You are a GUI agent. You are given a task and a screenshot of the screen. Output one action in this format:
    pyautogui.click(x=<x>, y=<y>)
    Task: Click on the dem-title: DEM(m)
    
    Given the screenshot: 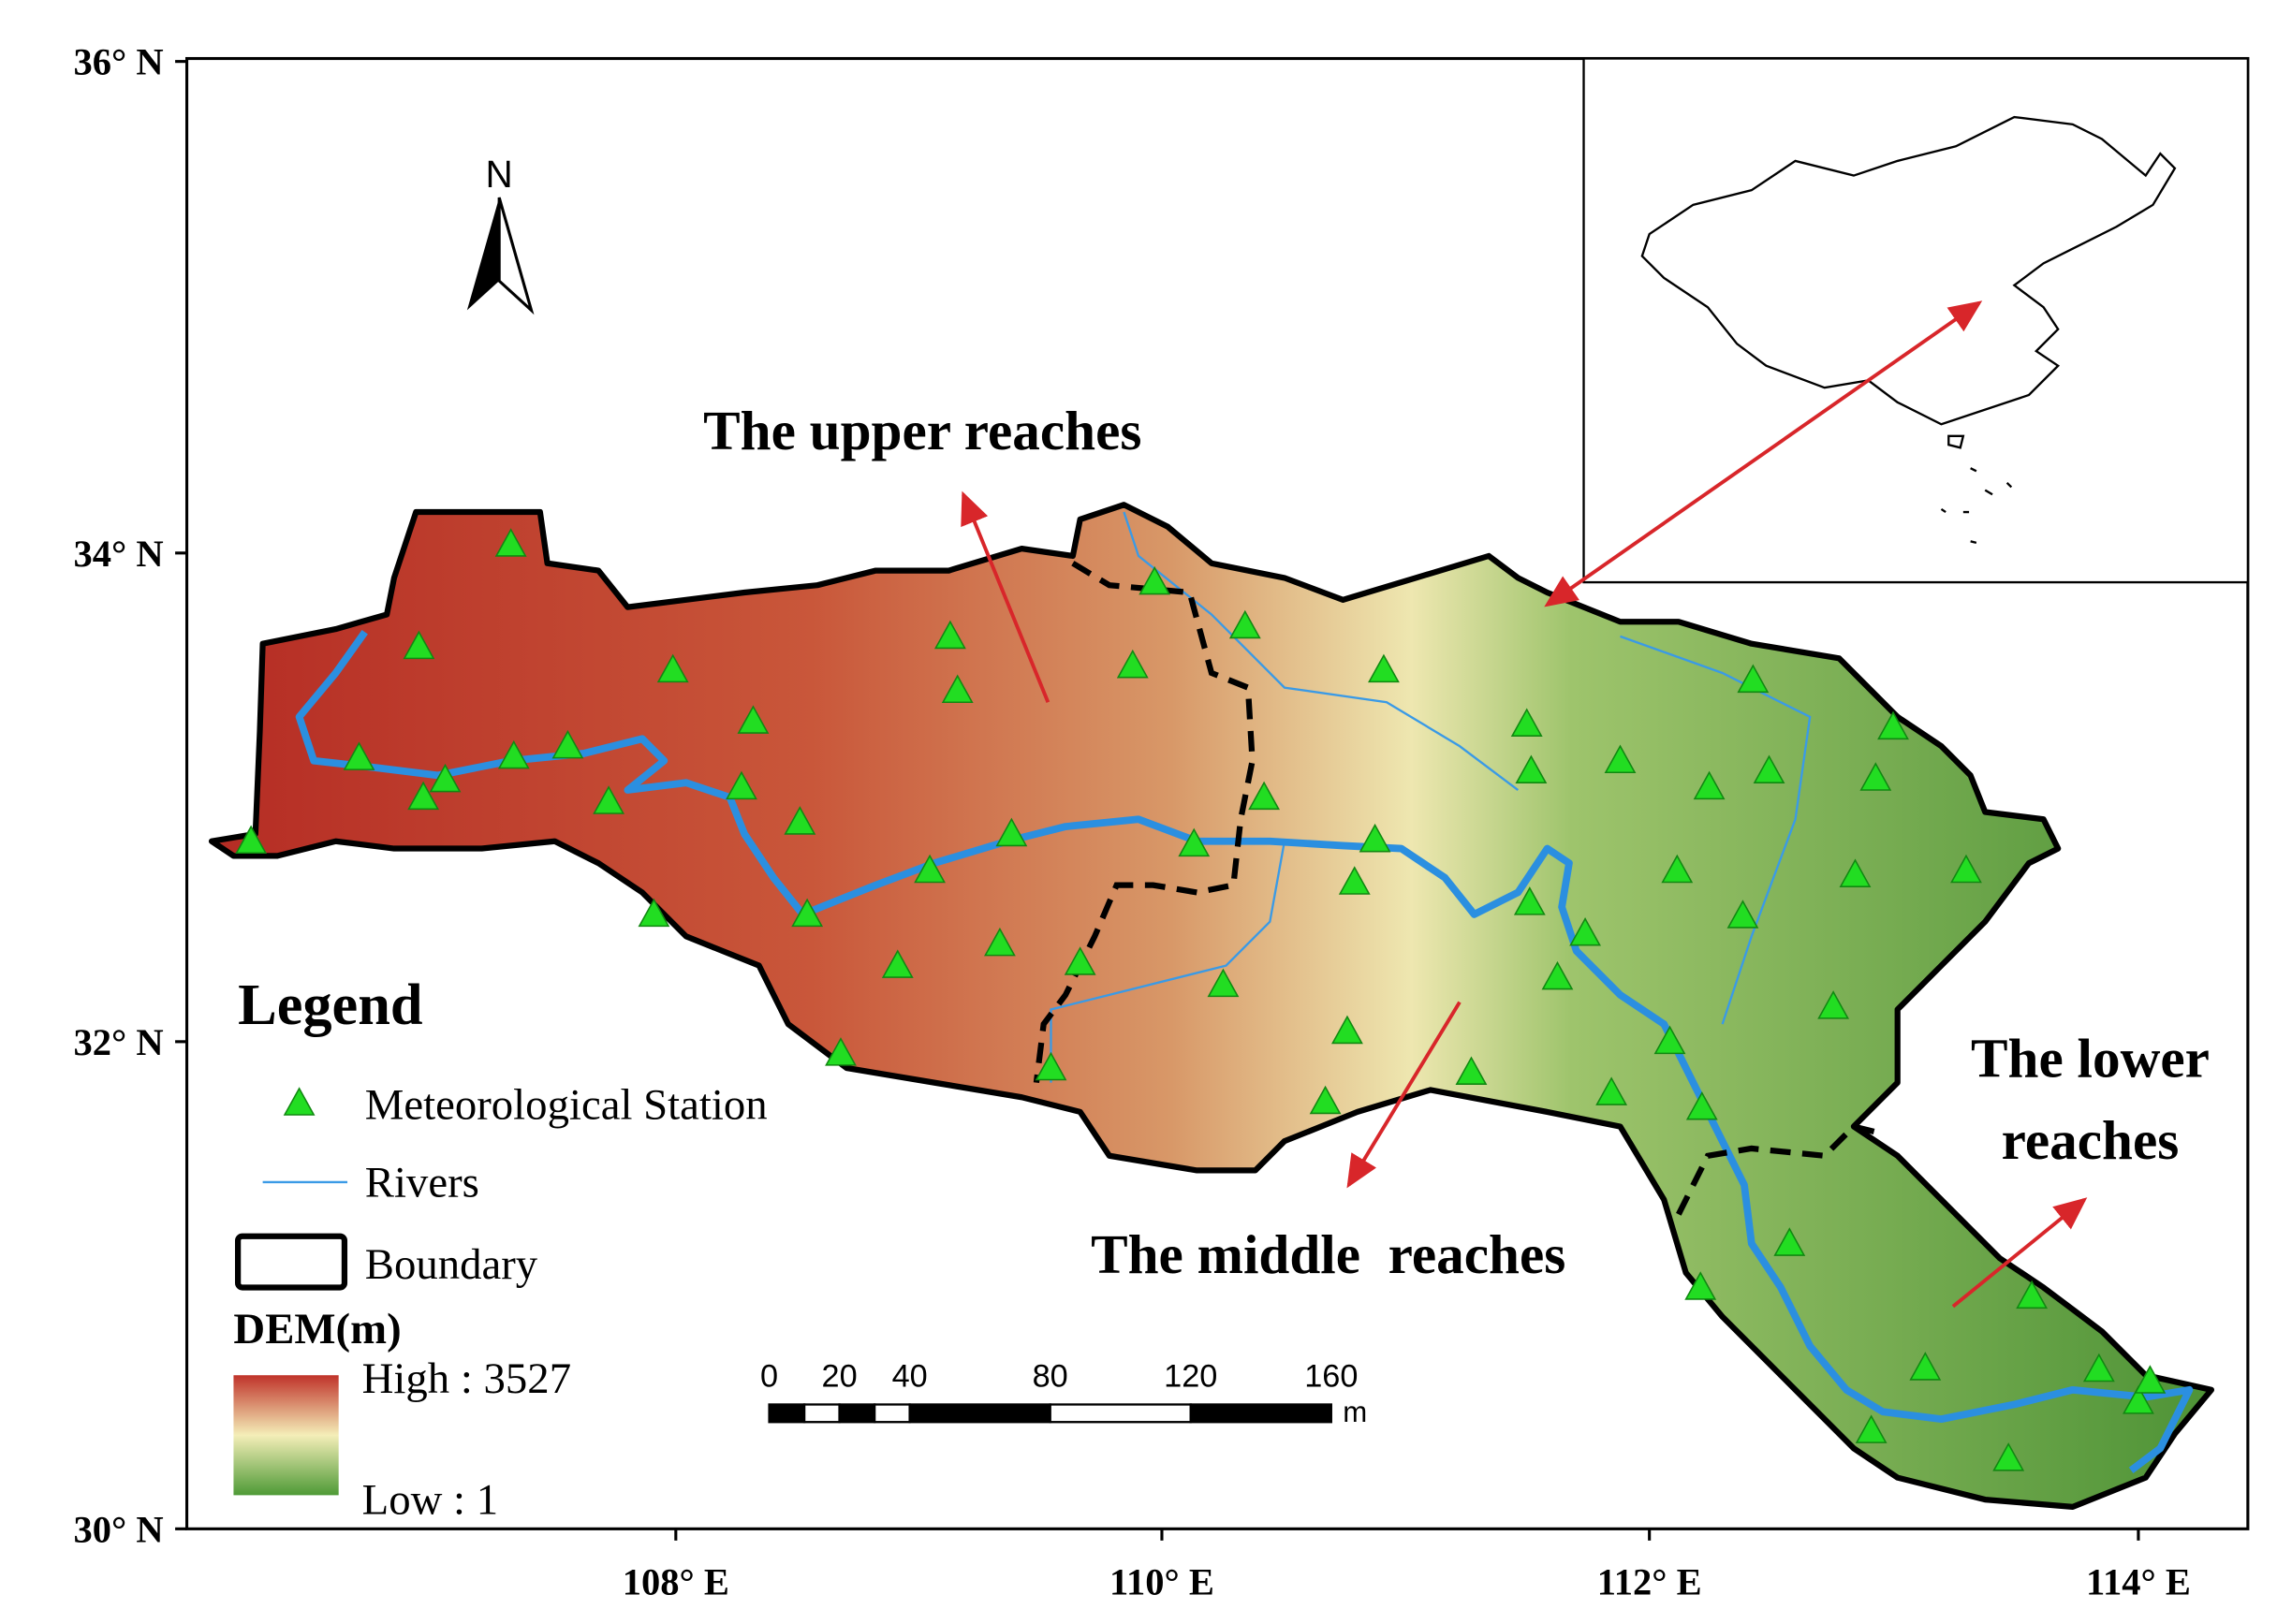 What is the action you would take?
    pyautogui.click(x=317, y=1329)
    